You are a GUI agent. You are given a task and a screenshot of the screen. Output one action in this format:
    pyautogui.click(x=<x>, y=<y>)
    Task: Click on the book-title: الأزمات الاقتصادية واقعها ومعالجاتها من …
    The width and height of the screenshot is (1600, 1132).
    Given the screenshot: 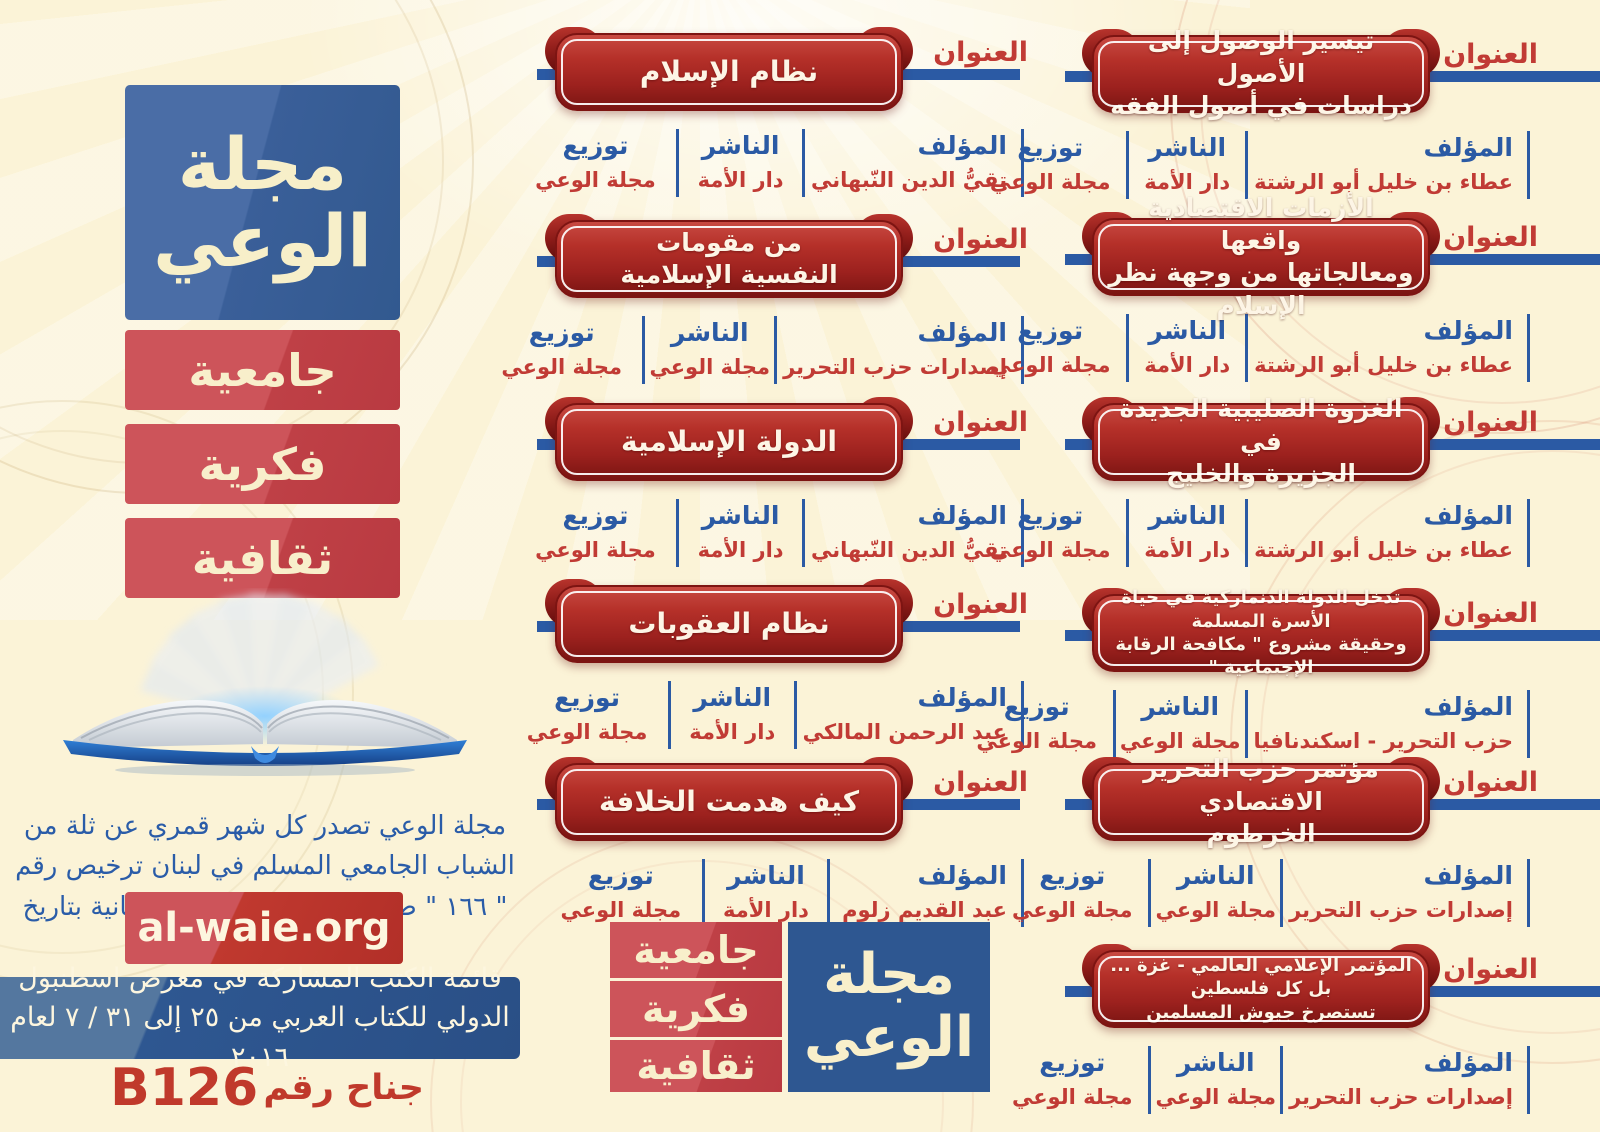 What is the action you would take?
    pyautogui.click(x=1261, y=256)
    